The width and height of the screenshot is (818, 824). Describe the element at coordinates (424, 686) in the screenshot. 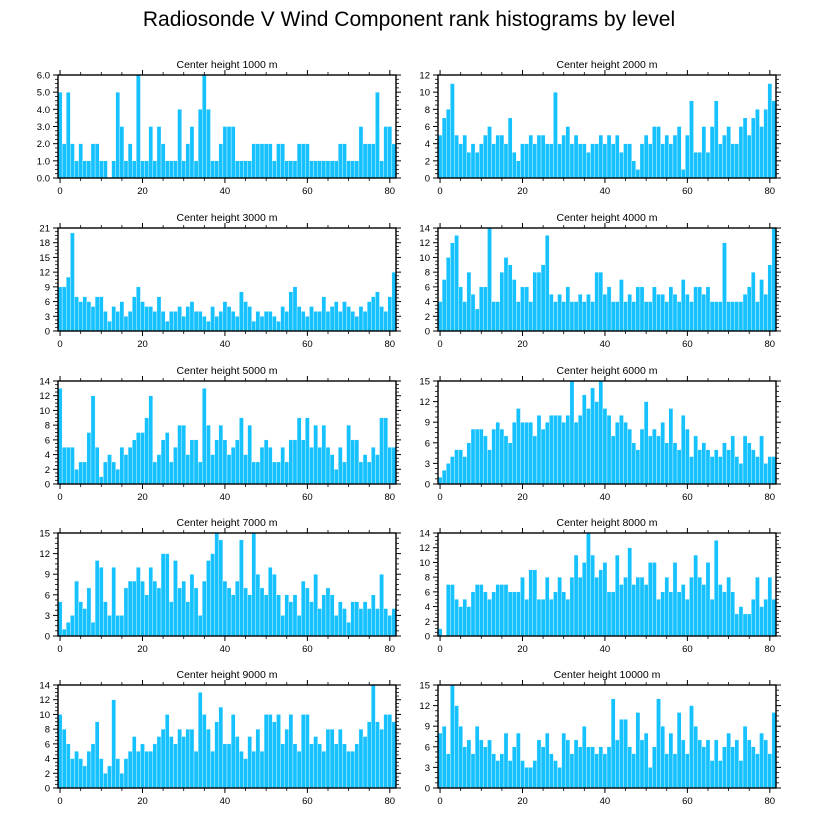

I see `y-tick-label: 15` at that location.